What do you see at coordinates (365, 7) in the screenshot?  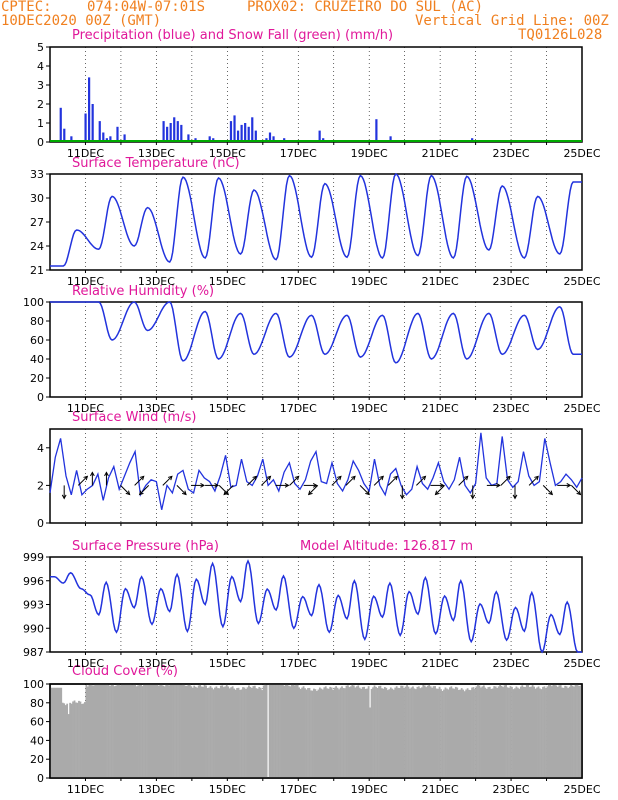 I see `header-station: PROX02: CRUZEIRO DO SUL (AC)` at bounding box center [365, 7].